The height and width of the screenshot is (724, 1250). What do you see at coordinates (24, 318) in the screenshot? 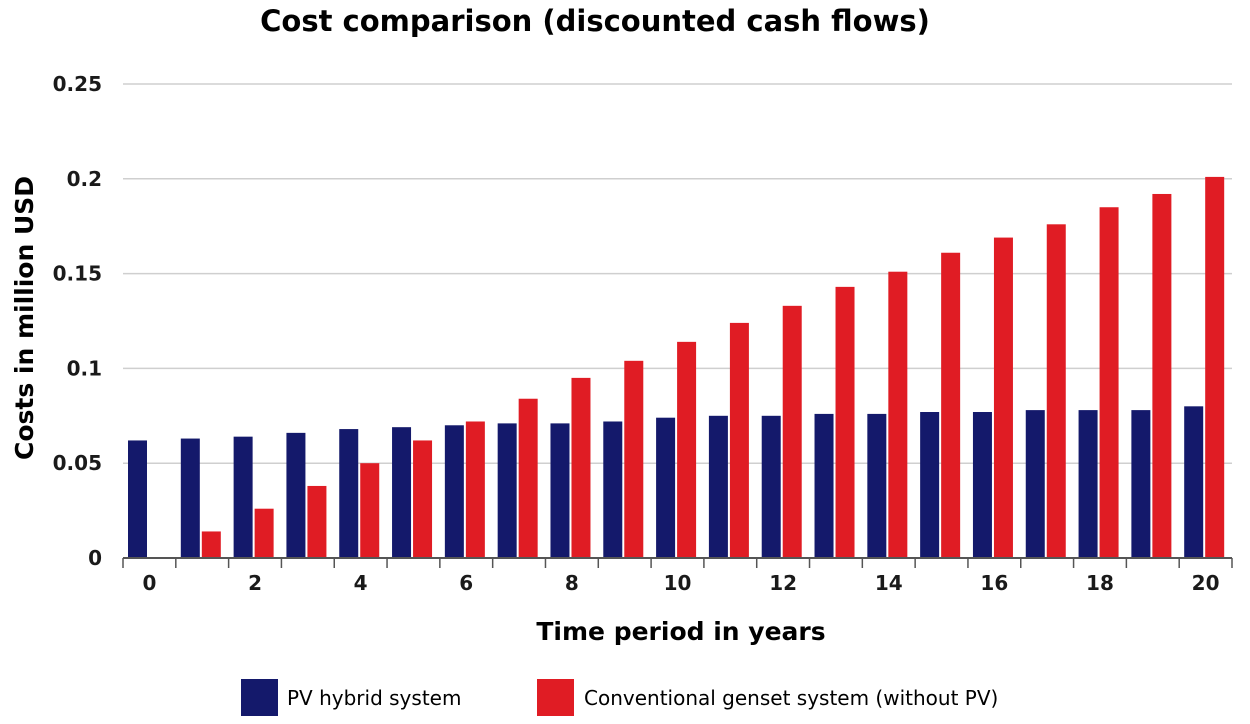
I see `y-axis-title: Costs in million USD` at bounding box center [24, 318].